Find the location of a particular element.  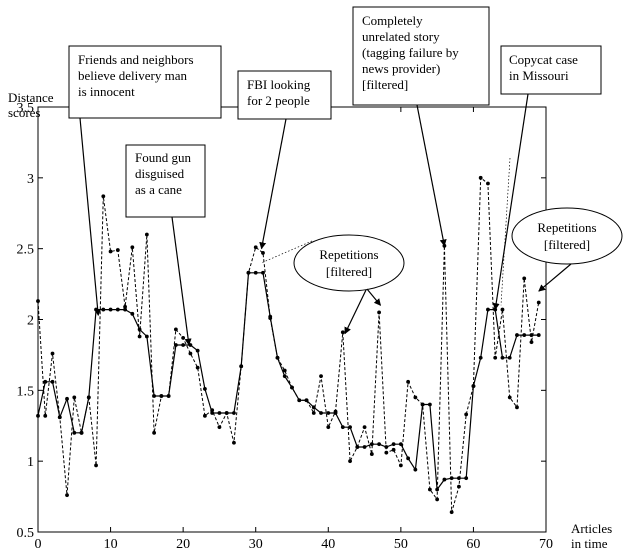

annotation-pointer-dotted is located at coordinates (287, 252).